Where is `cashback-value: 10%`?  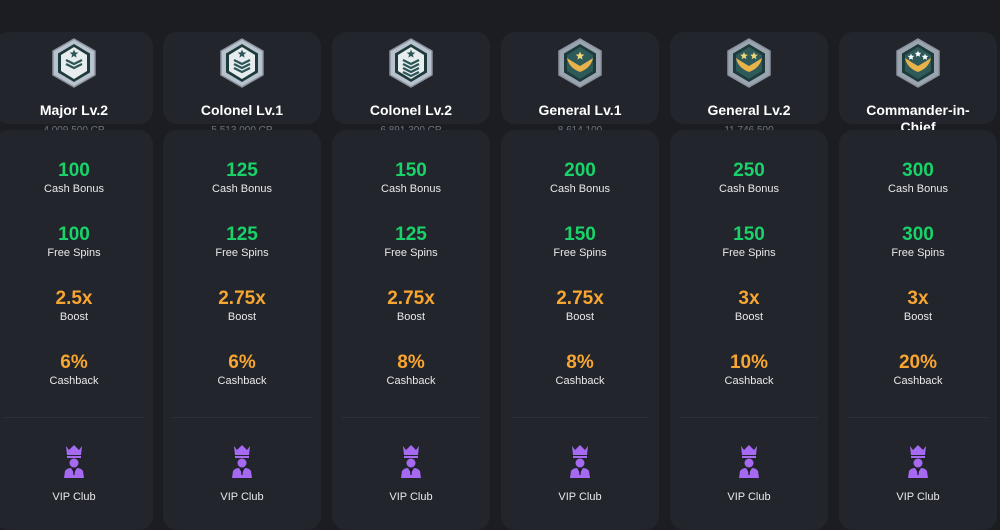 cashback-value: 10% is located at coordinates (749, 362).